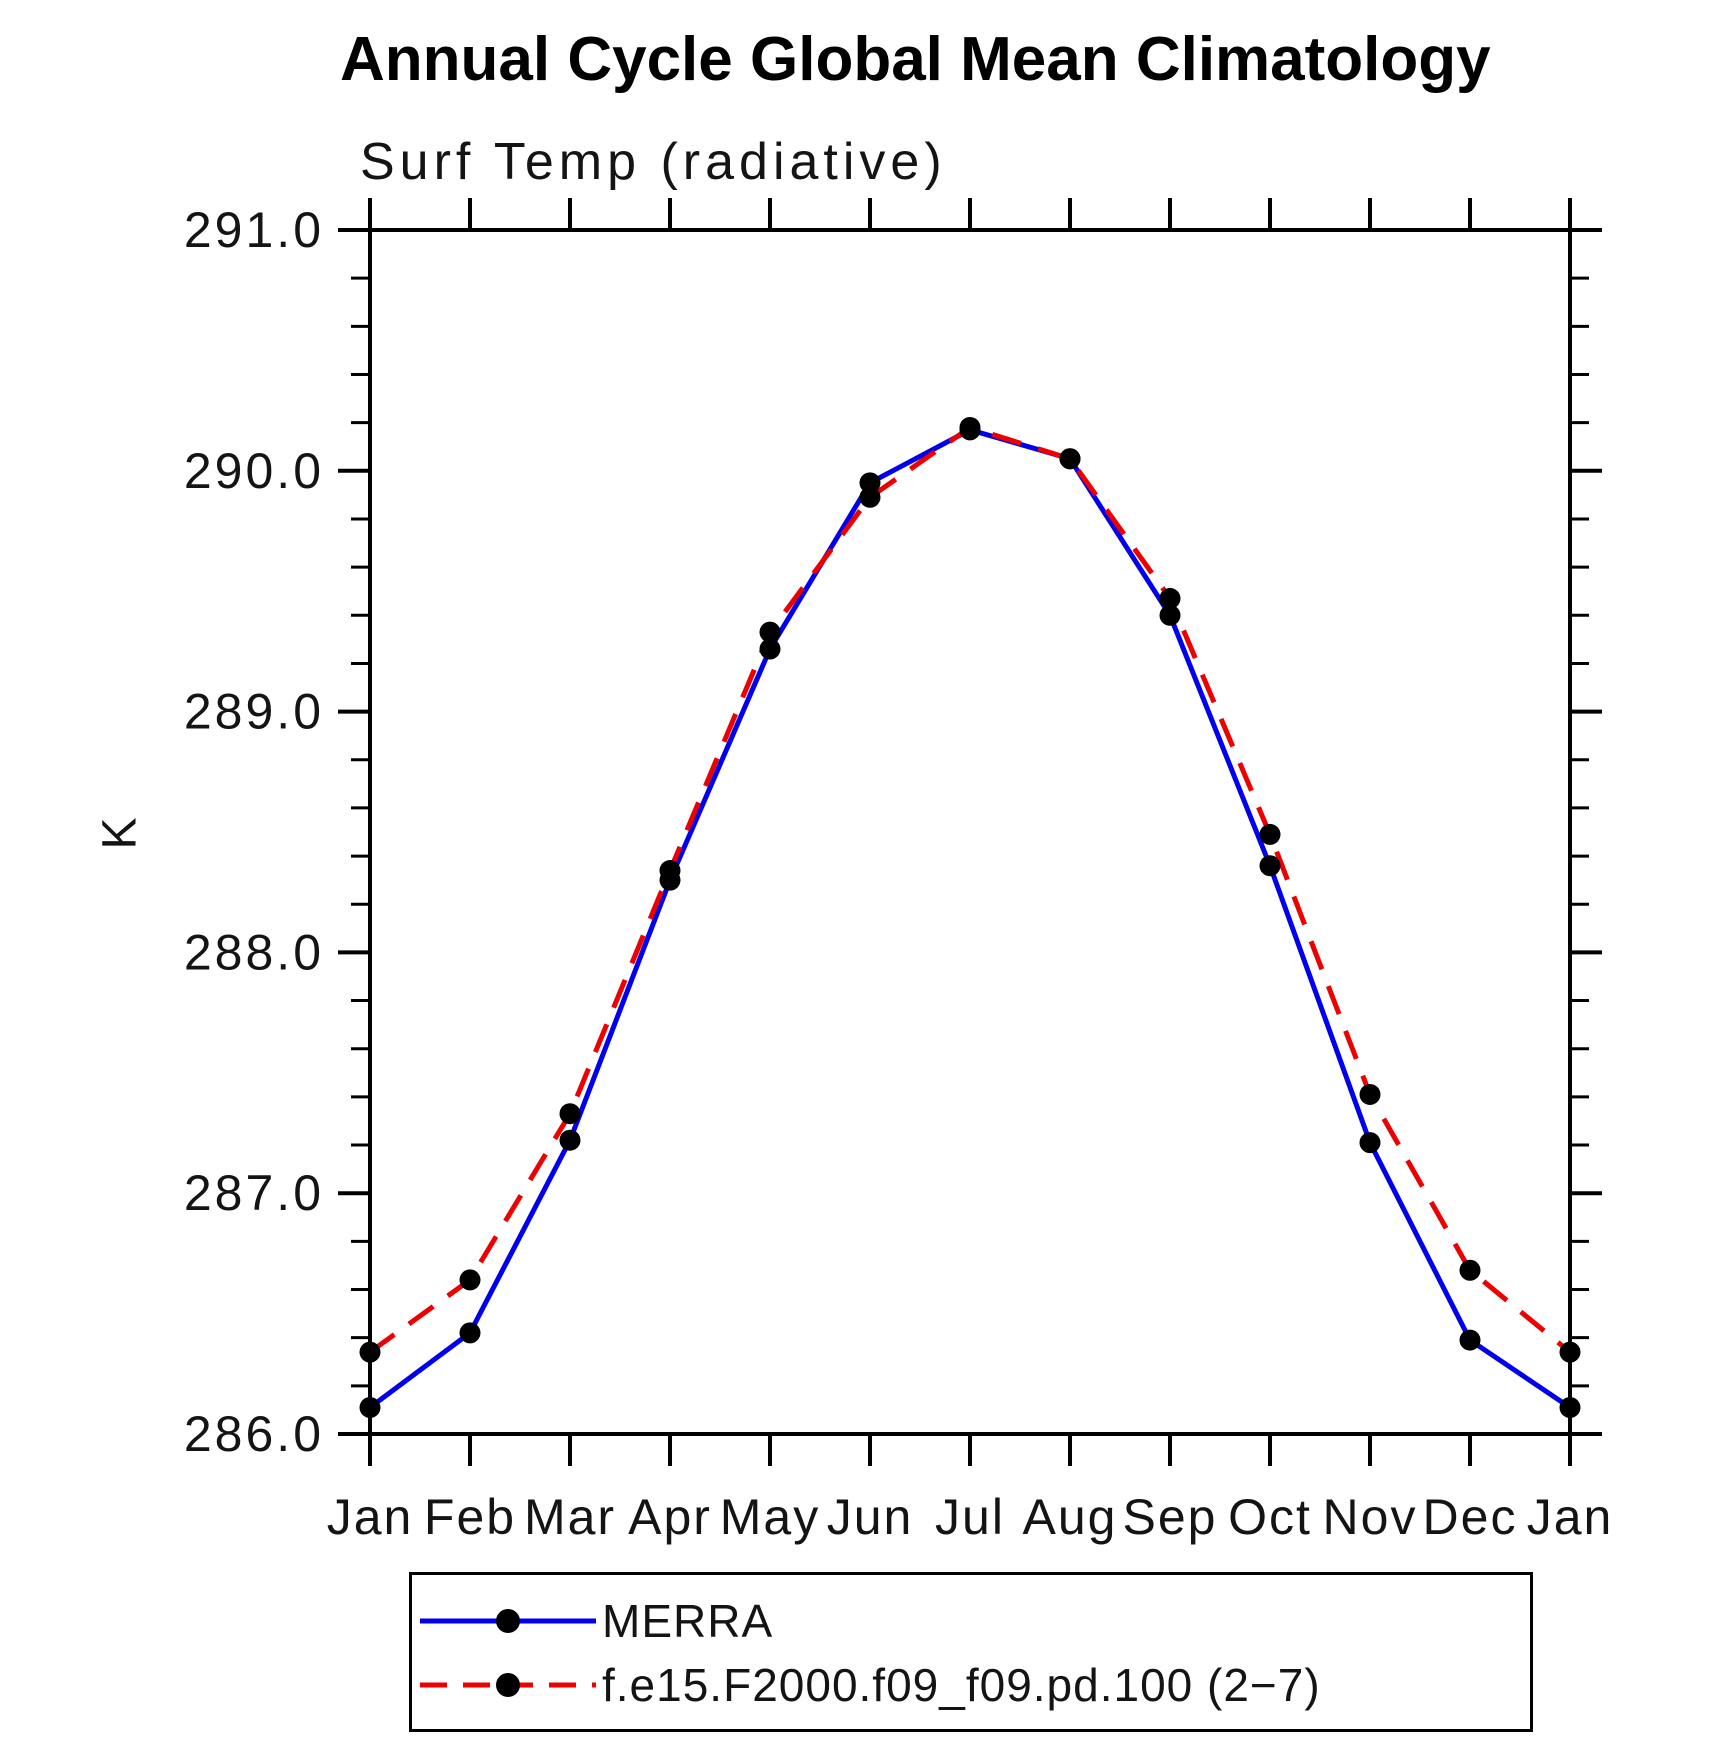 The image size is (1710, 1740). What do you see at coordinates (870, 1517) in the screenshot?
I see `x-tick-label: Jun` at bounding box center [870, 1517].